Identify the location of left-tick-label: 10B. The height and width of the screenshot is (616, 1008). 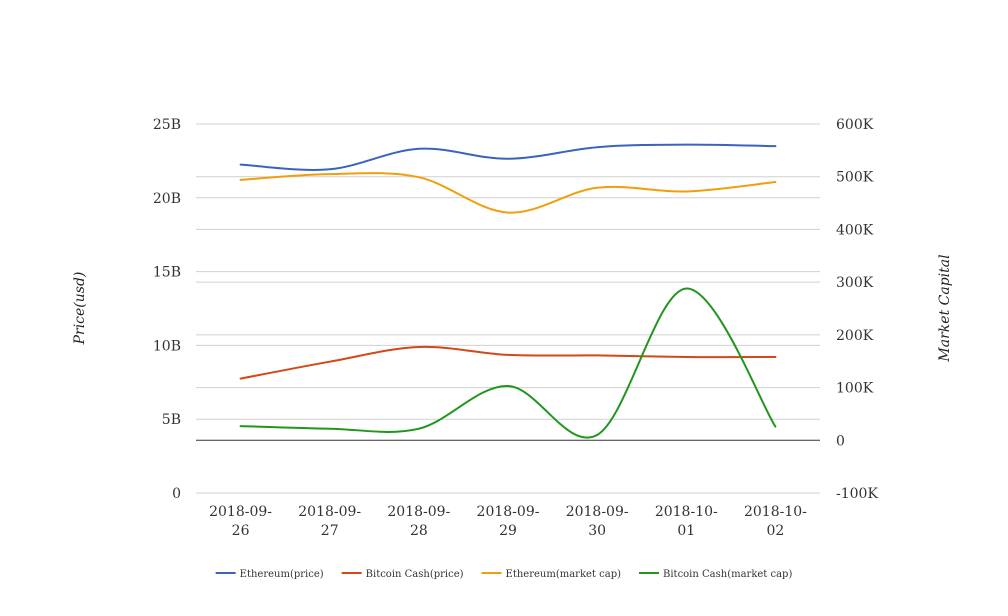
(167, 346).